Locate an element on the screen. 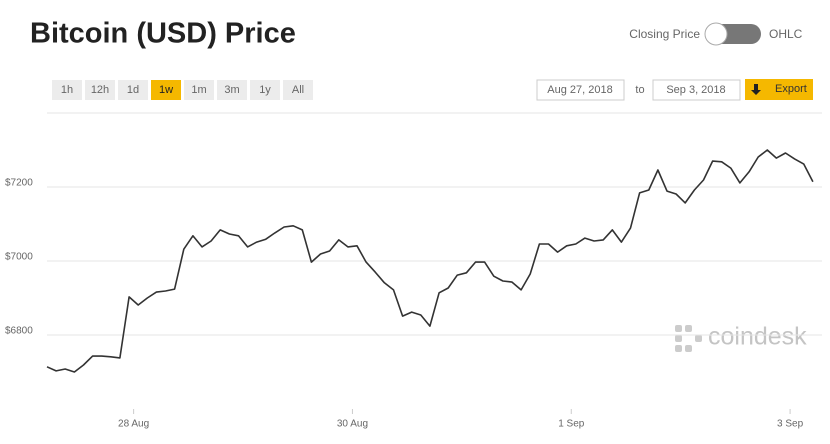 This screenshot has height=444, width=830. export-icon is located at coordinates (756, 89).